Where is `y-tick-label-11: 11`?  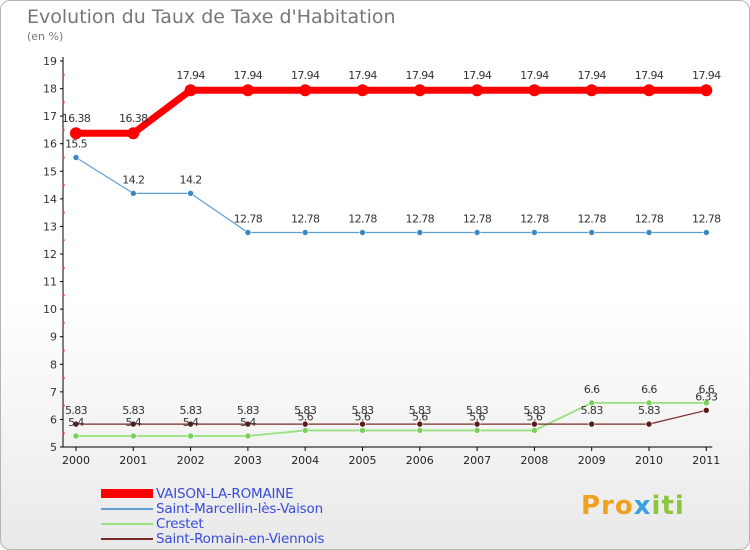
y-tick-label-11: 11 is located at coordinates (50, 282).